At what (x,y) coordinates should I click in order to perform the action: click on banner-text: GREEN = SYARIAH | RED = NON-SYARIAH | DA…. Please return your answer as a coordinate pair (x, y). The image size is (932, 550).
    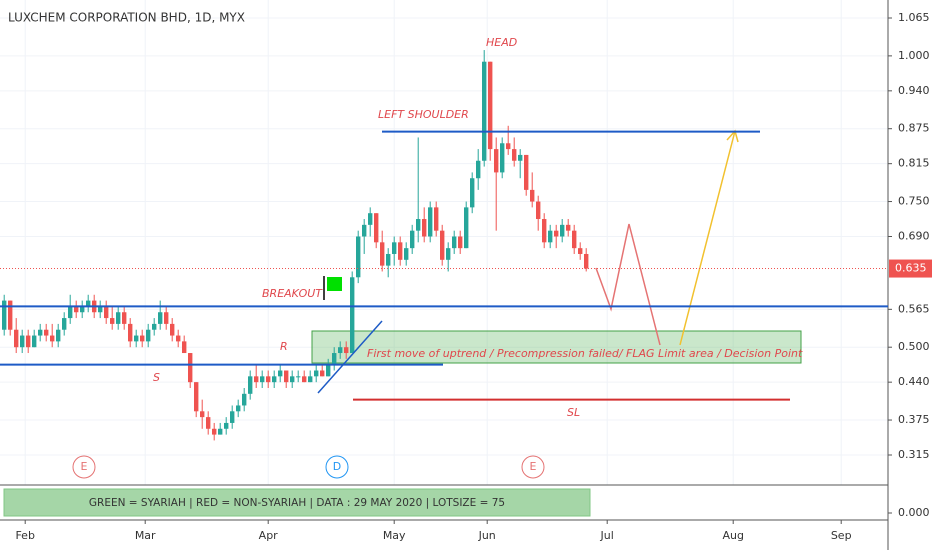
    Looking at the image, I should click on (297, 503).